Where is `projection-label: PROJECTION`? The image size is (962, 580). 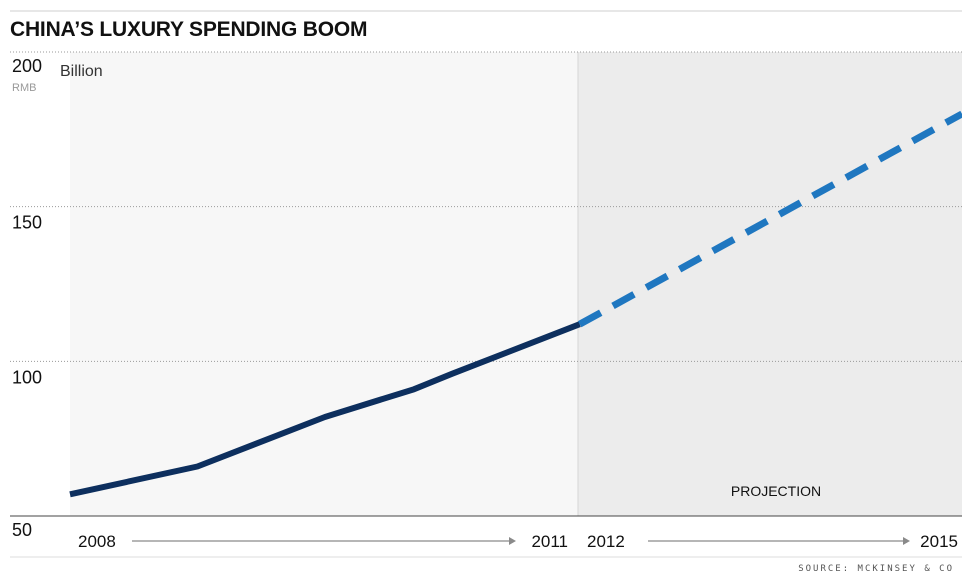 projection-label: PROJECTION is located at coordinates (776, 491).